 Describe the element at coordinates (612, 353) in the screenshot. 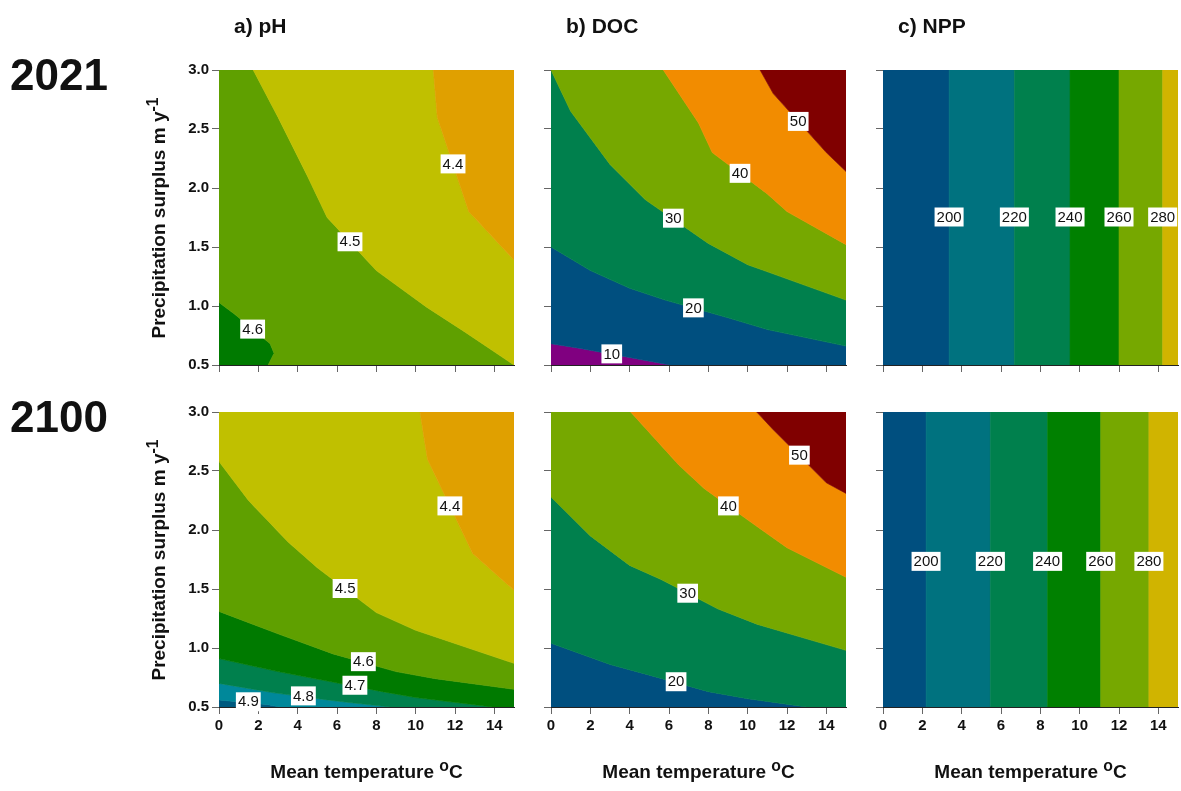

I see `annotation: 10` at that location.